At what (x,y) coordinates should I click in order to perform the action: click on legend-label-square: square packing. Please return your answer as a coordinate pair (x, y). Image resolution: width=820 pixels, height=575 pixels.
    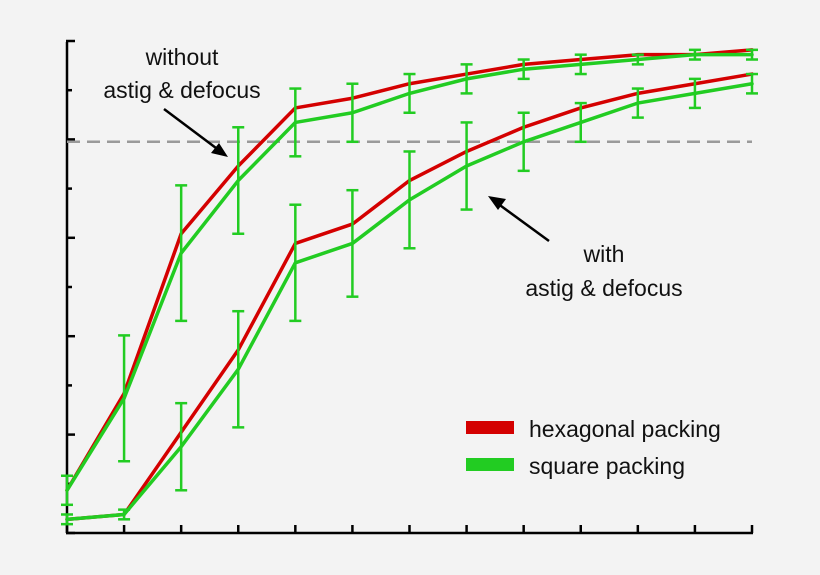
    Looking at the image, I should click on (607, 466).